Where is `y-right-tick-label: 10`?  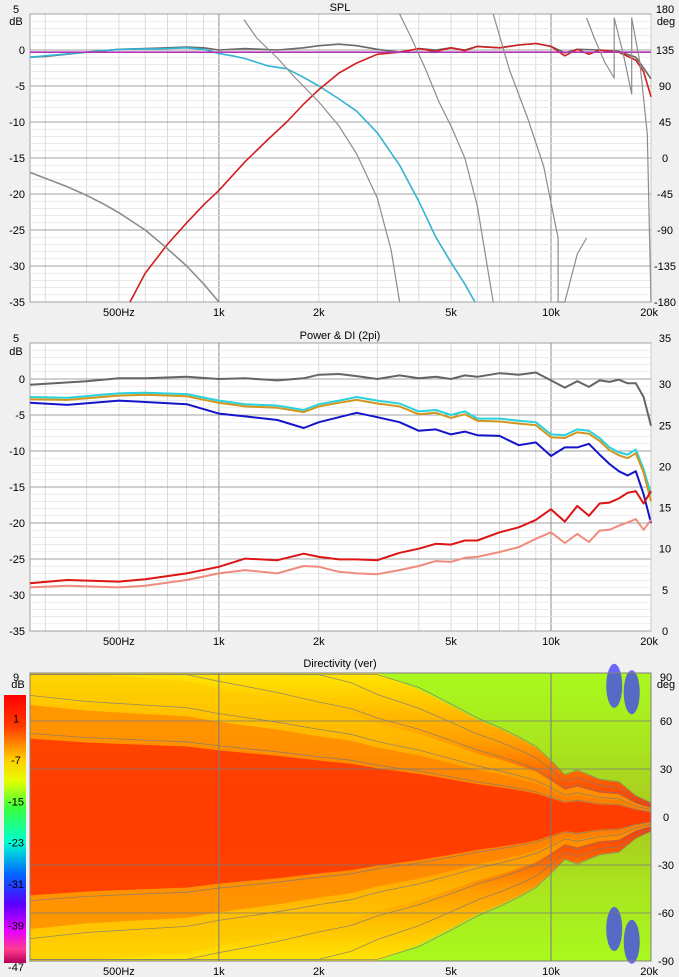
y-right-tick-label: 10 is located at coordinates (665, 550).